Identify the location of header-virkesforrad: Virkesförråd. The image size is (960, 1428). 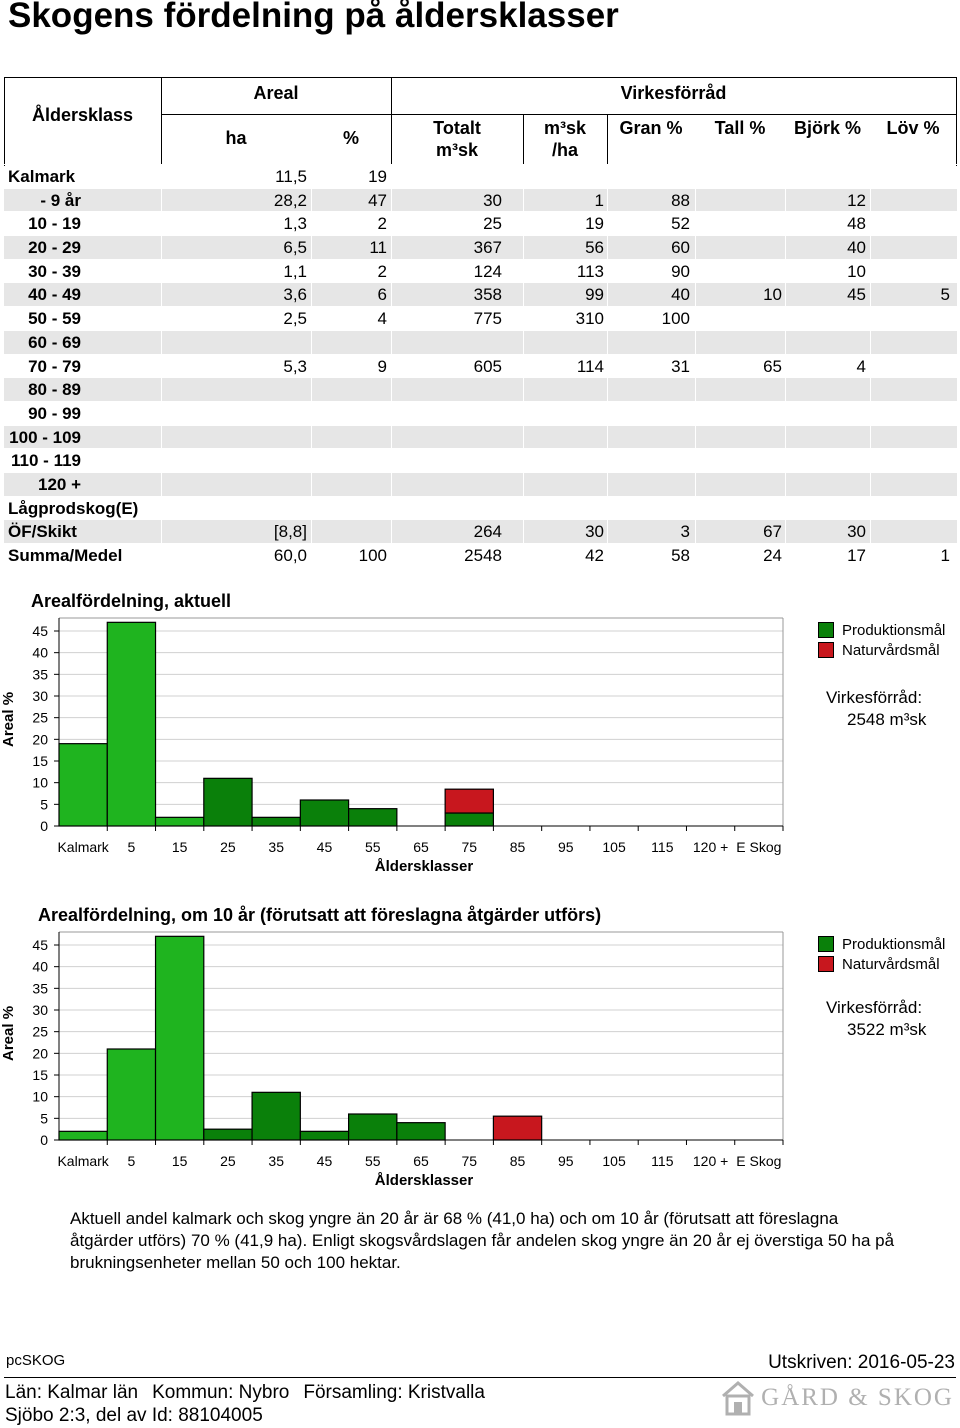
(673, 93).